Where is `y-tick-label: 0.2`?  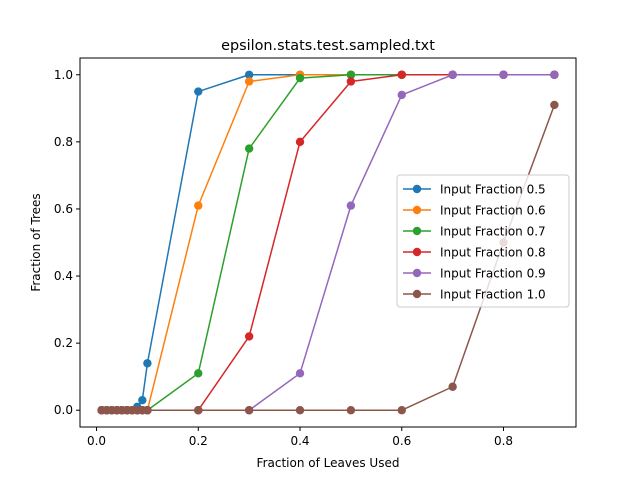 y-tick-label: 0.2 is located at coordinates (63, 343).